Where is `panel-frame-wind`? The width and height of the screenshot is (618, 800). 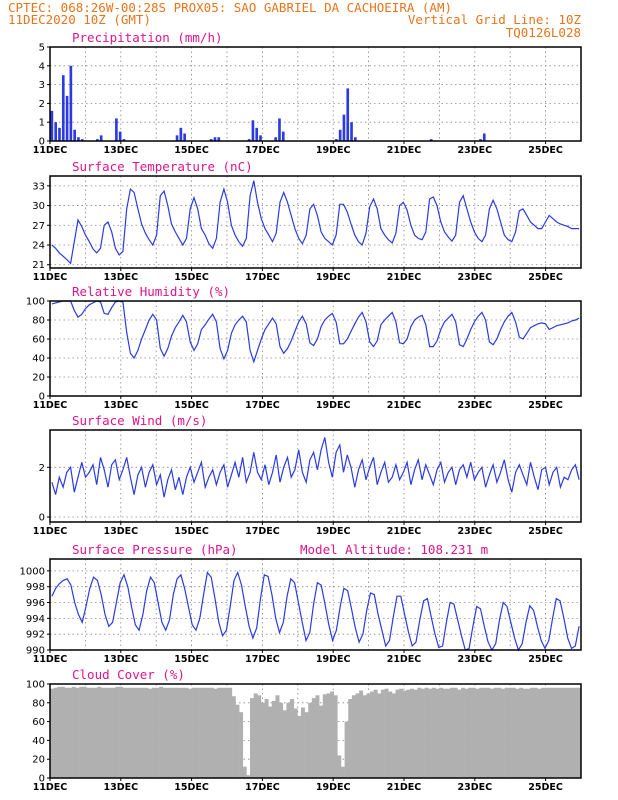
panel-frame-wind is located at coordinates (315, 476).